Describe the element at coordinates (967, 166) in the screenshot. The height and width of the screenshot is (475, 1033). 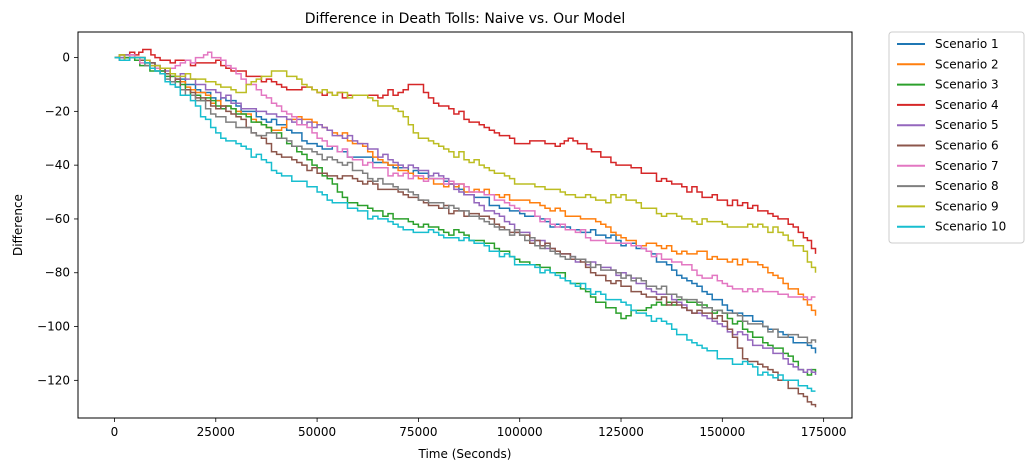
I see `legend-label: Scenario 7` at that location.